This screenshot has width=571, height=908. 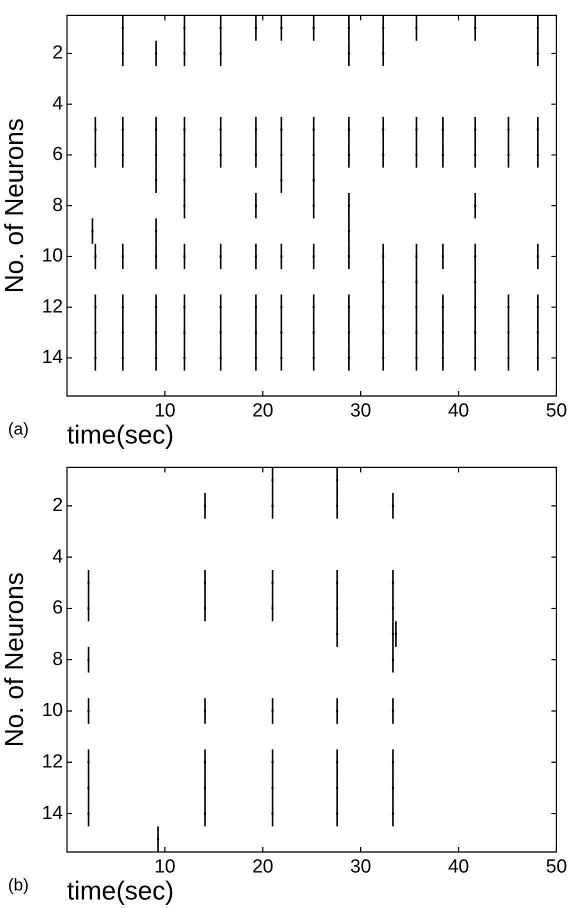 What do you see at coordinates (18, 885) in the screenshot?
I see `text: (b)` at bounding box center [18, 885].